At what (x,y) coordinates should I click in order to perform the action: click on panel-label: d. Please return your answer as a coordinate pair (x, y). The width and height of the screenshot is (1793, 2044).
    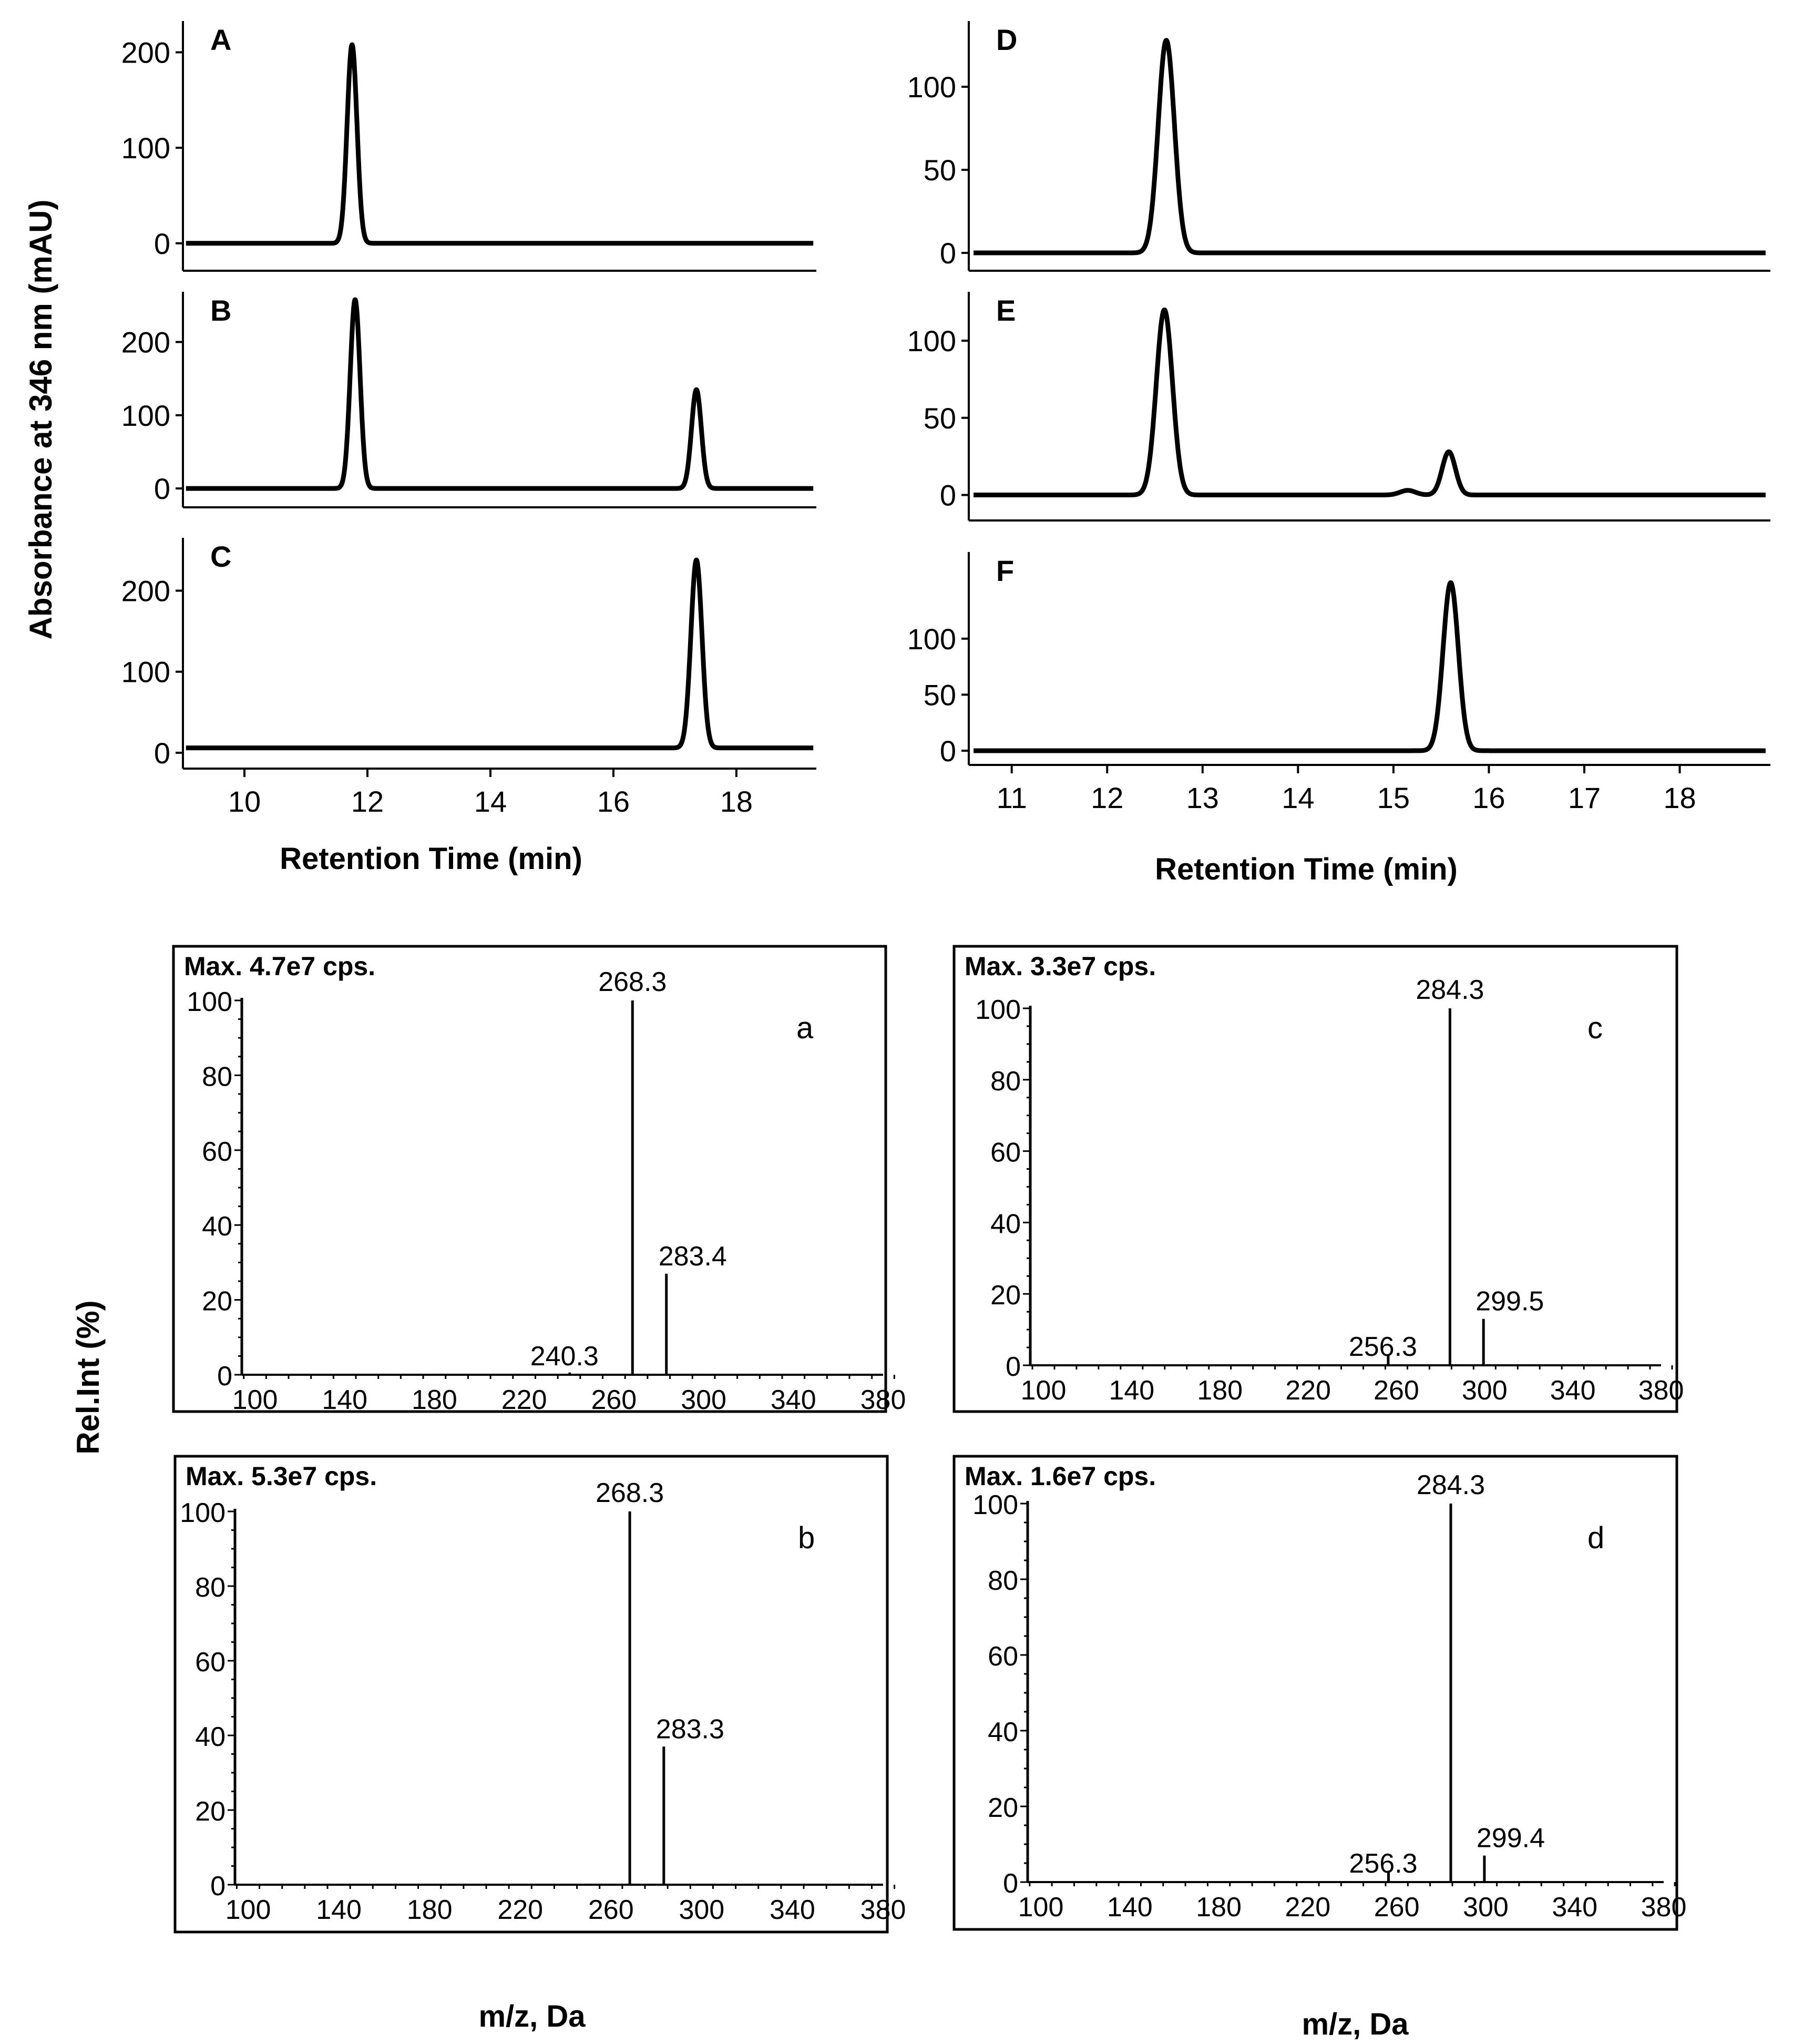
    Looking at the image, I should click on (1595, 1538).